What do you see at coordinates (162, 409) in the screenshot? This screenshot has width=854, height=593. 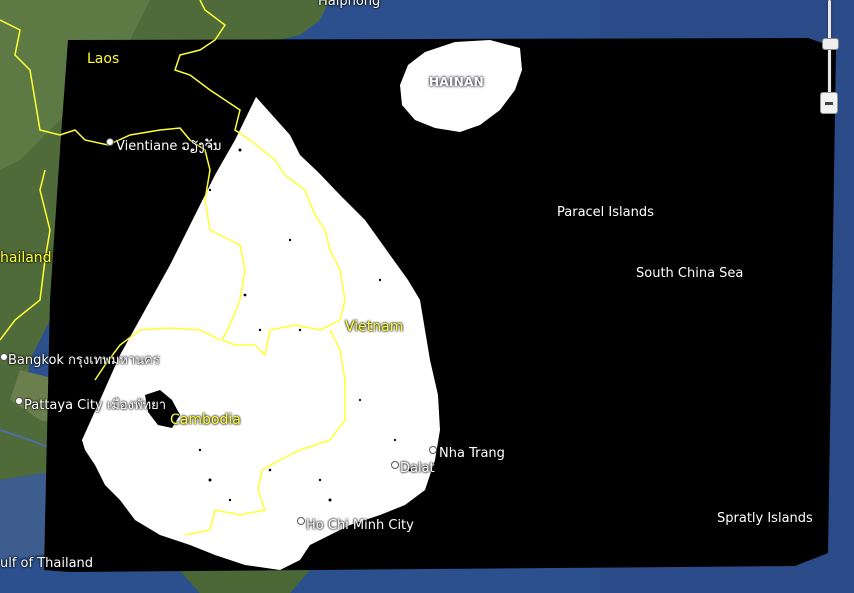 I see `tonle-sap` at bounding box center [162, 409].